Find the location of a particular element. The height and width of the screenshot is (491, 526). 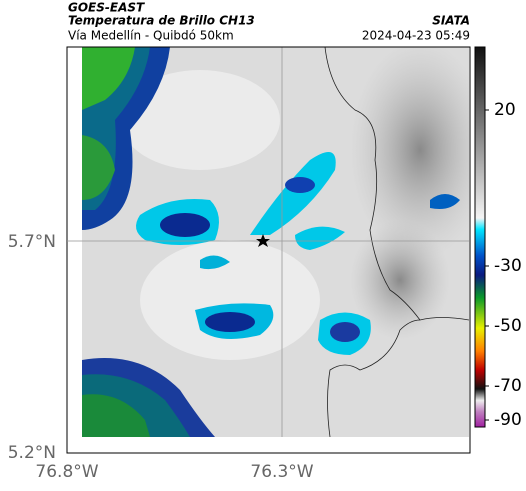

colorbar-label: -70 is located at coordinates (508, 386).